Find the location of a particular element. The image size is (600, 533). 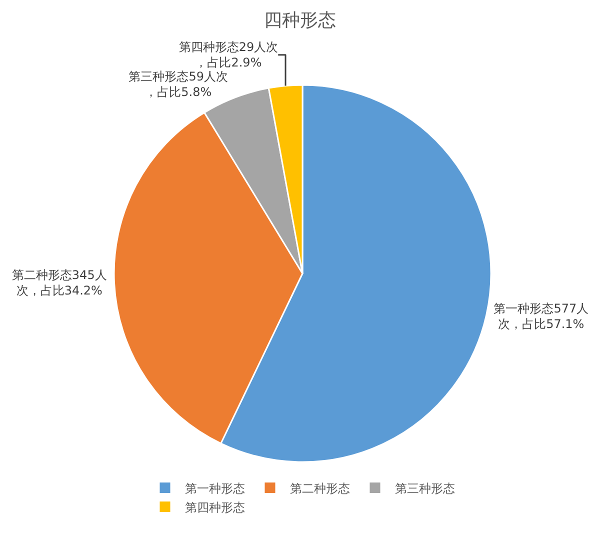

chart-title: 四种形态 is located at coordinates (300, 20).